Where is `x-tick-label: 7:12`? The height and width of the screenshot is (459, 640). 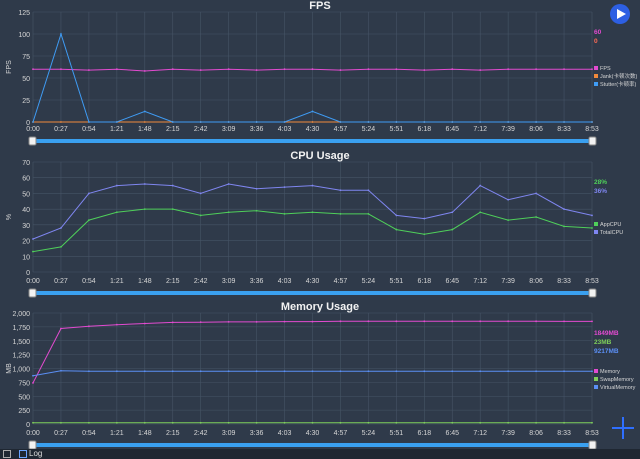 x-tick-label: 7:12 is located at coordinates (480, 433).